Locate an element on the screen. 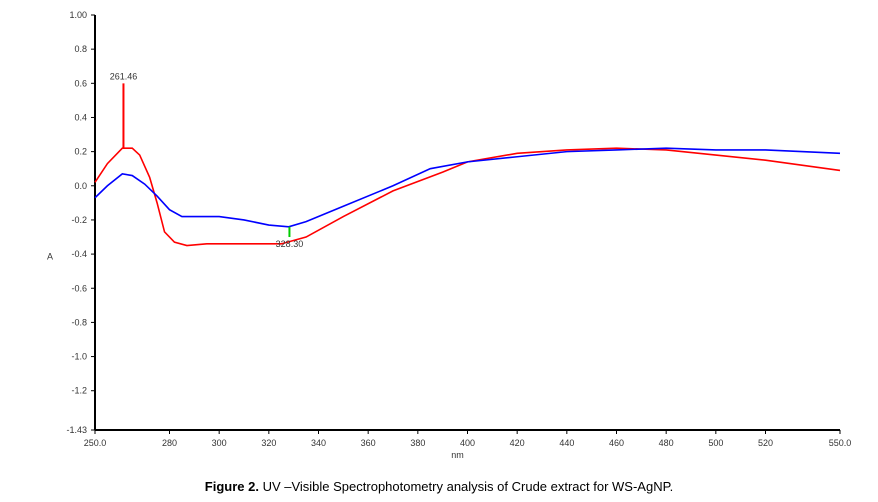 The height and width of the screenshot is (502, 878). y-tick-label: -0.6 is located at coordinates (79, 288).